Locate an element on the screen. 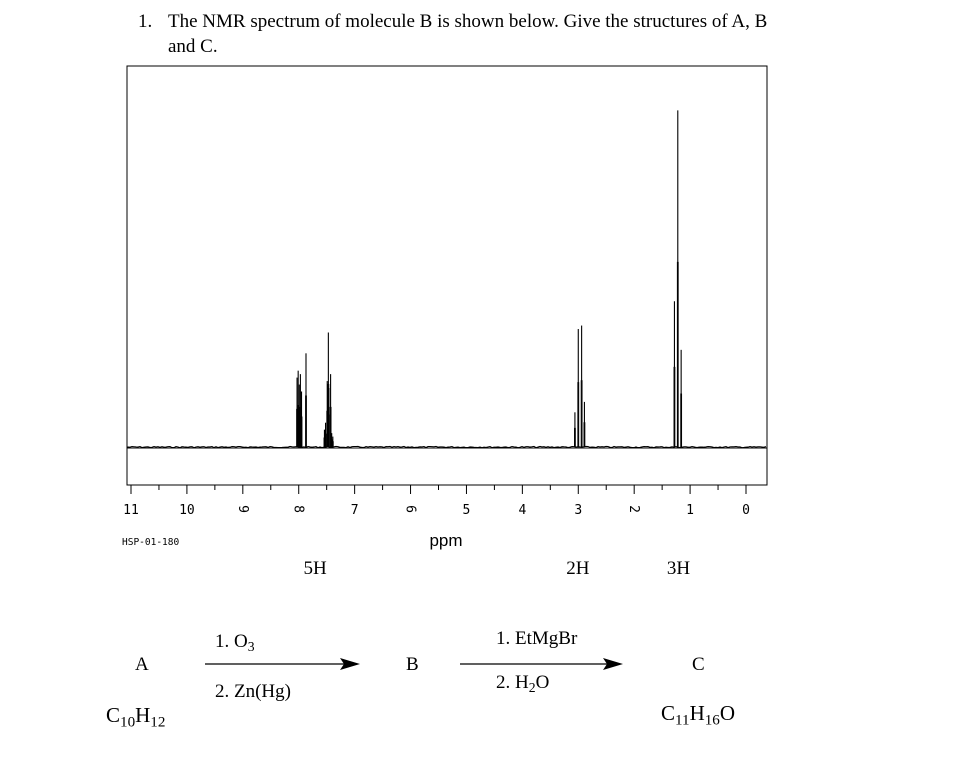 The height and width of the screenshot is (778, 958). axis-ticks is located at coordinates (438, 489).